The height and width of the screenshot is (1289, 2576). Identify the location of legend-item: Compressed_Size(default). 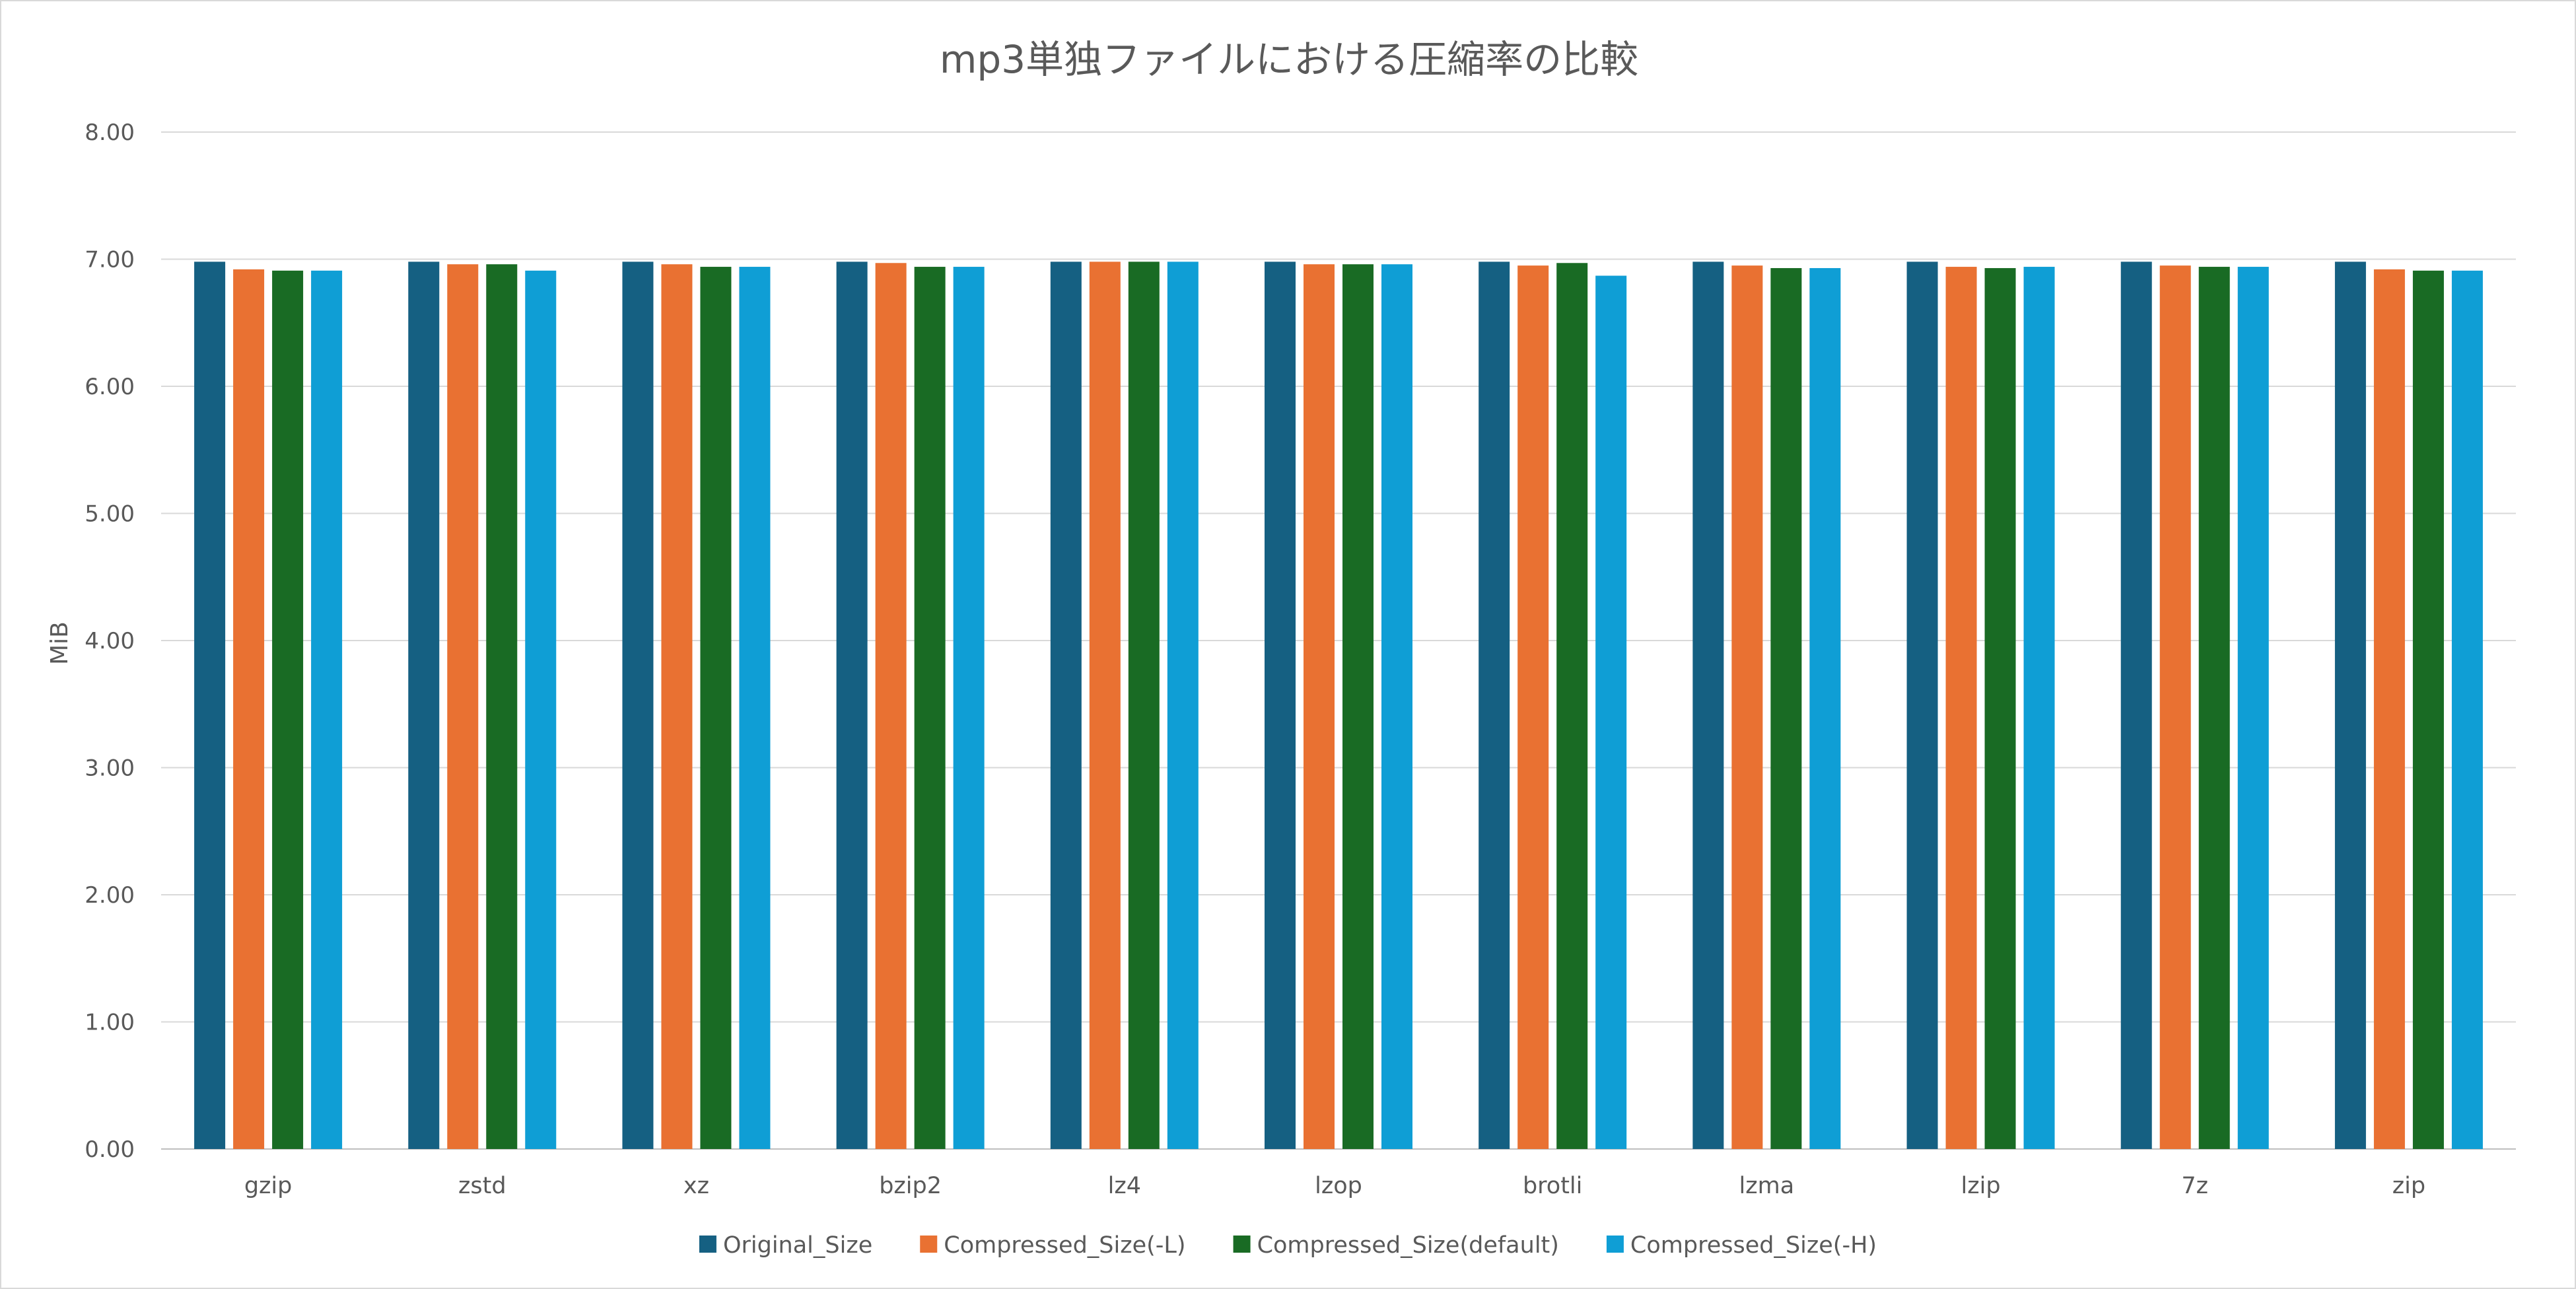
(1396, 1245).